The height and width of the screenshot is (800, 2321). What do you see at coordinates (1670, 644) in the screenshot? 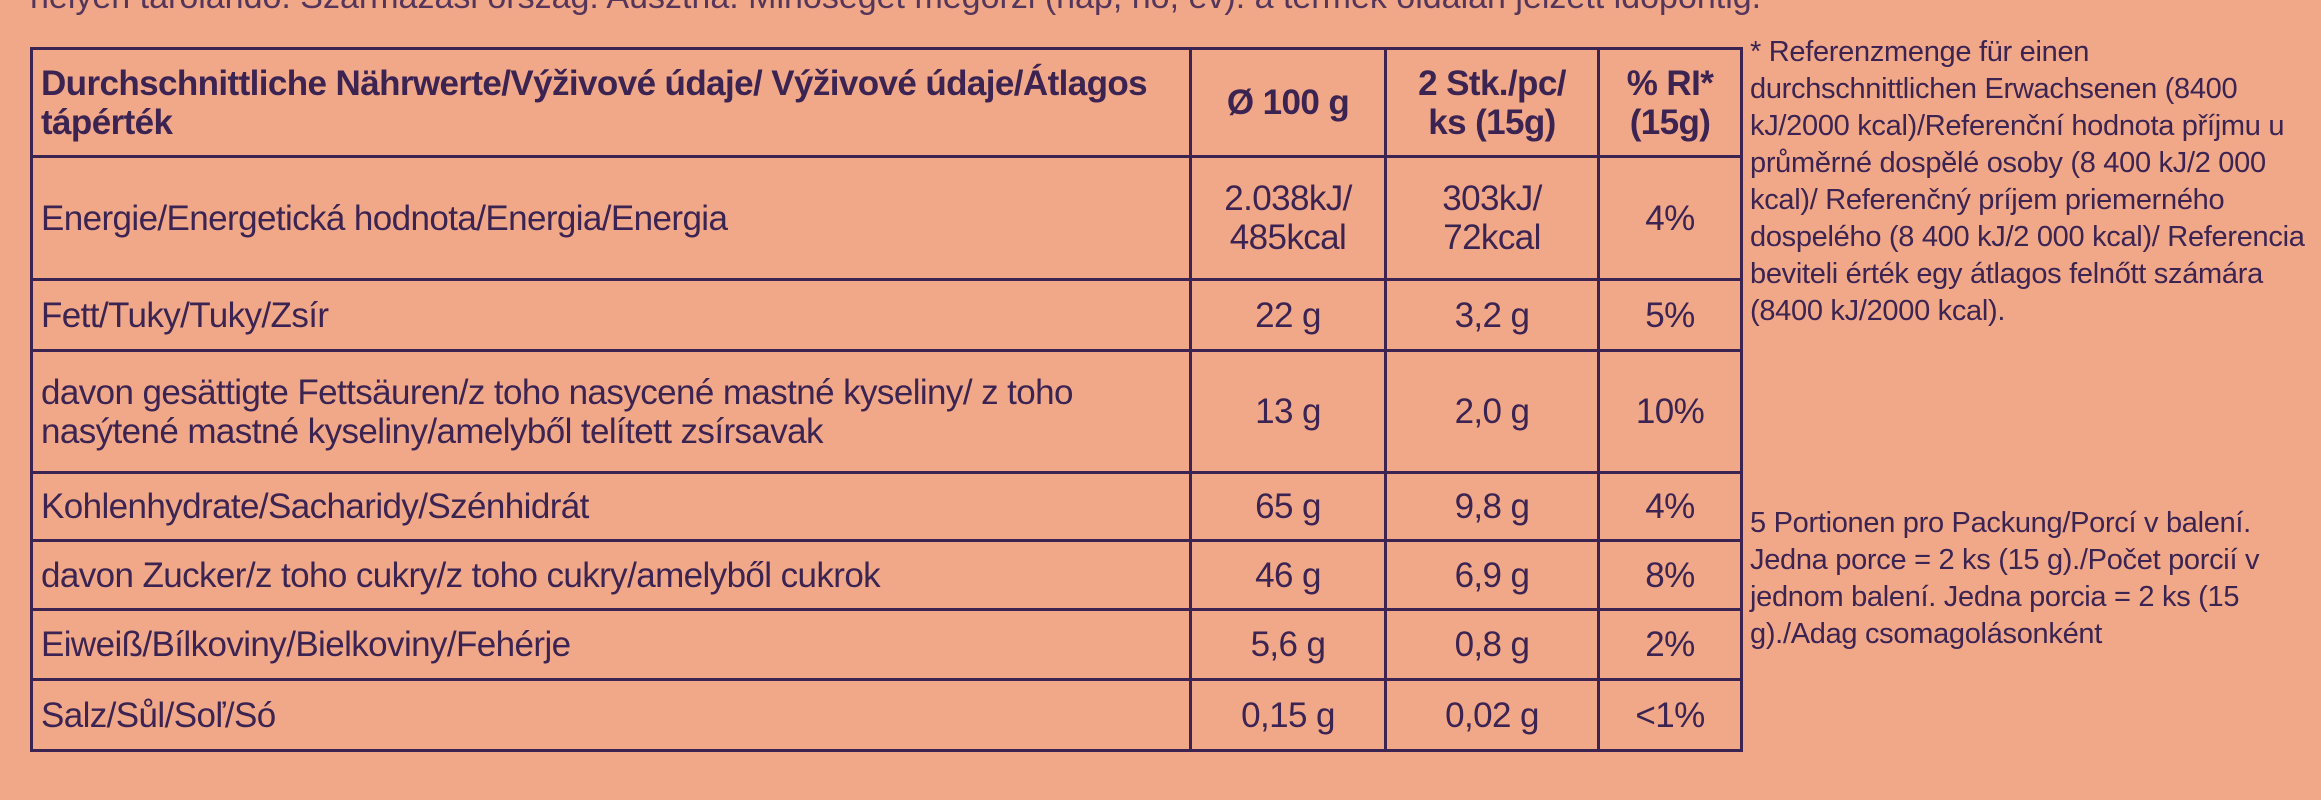
I see `ri: 2%` at bounding box center [1670, 644].